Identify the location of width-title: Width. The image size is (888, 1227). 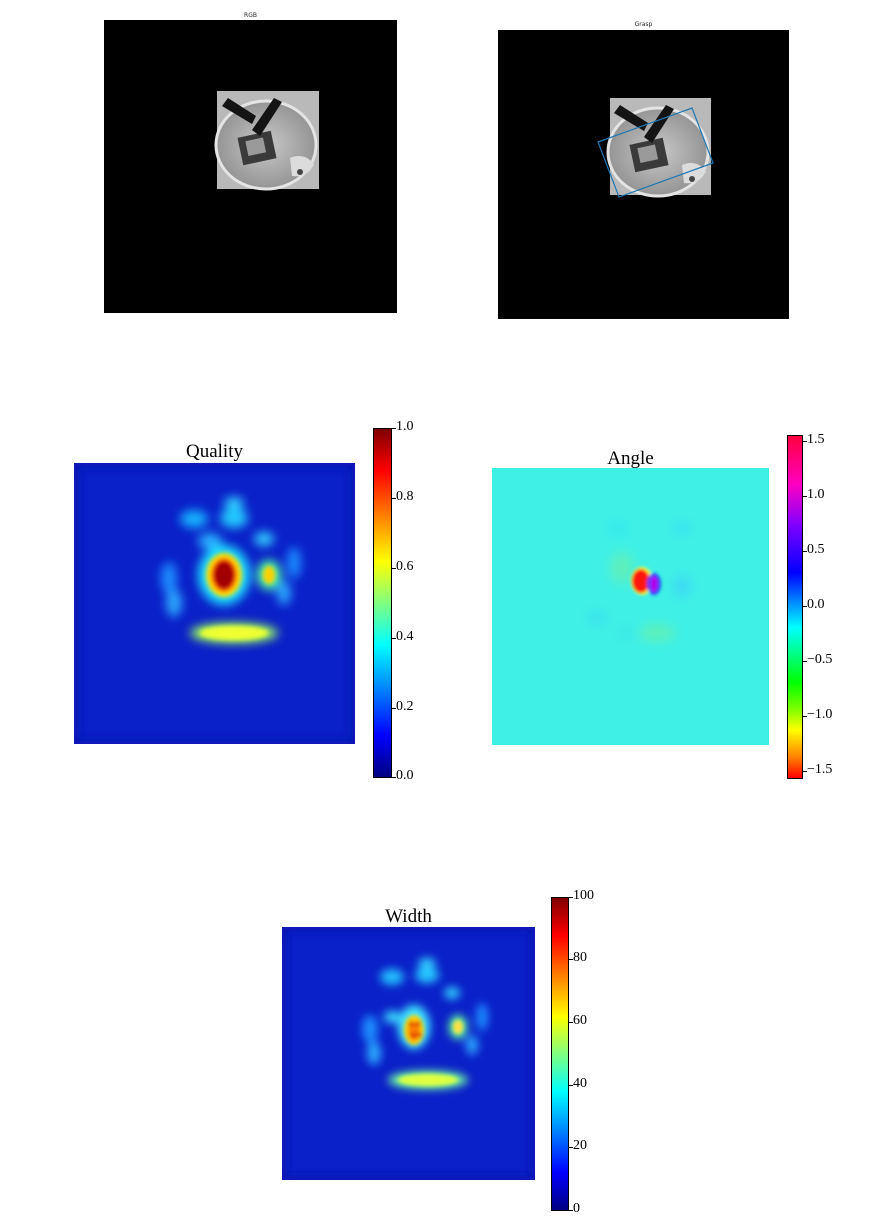
(408, 916).